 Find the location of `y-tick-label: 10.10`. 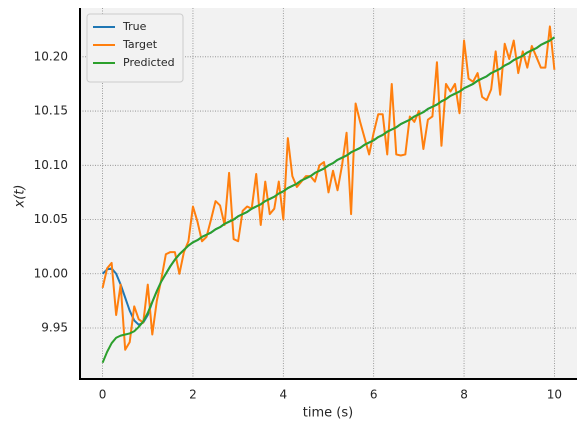

y-tick-label: 10.10 is located at coordinates (51, 165).